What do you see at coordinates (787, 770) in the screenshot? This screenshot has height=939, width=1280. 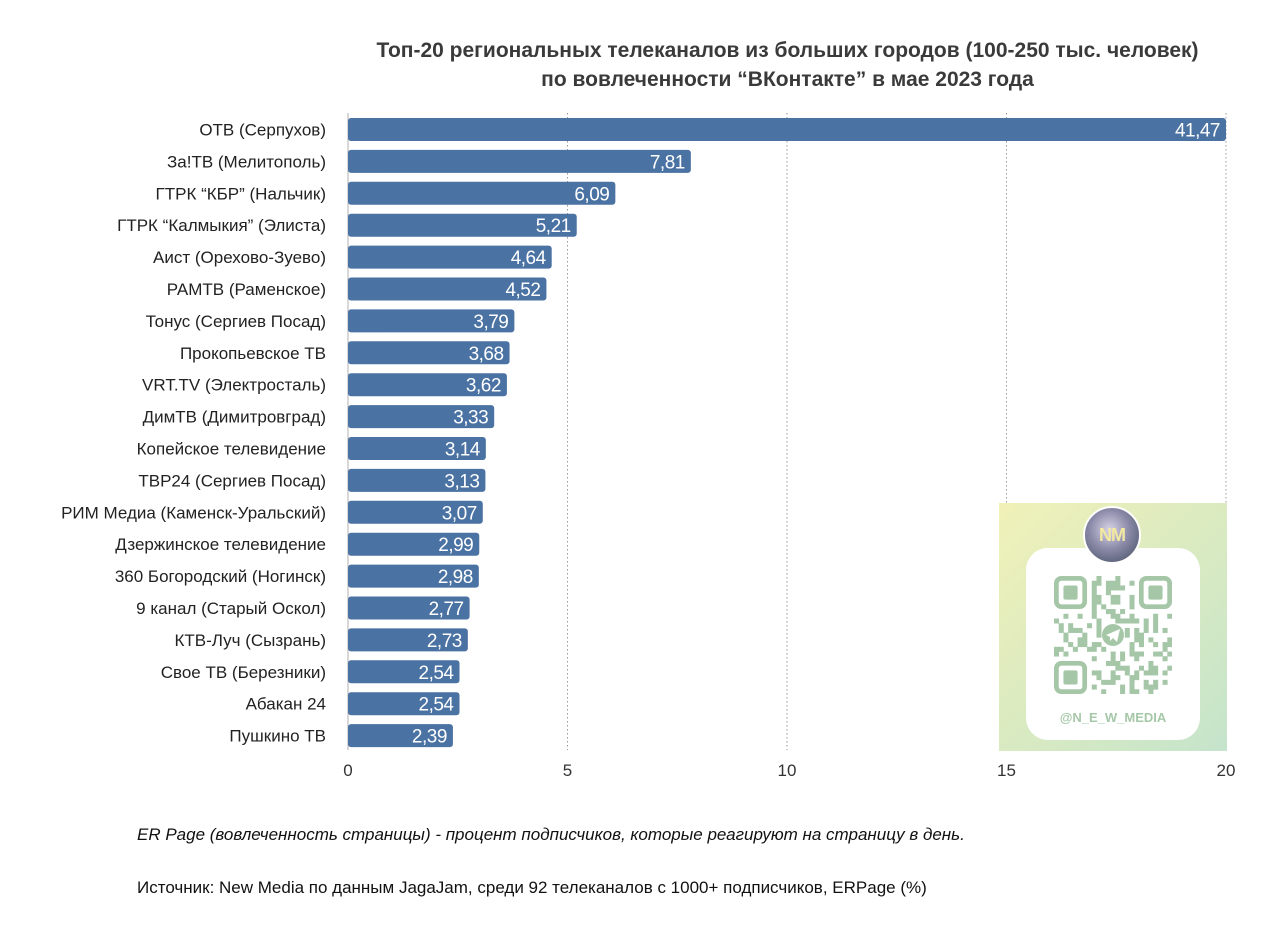 I see `x-tick-label: 10` at bounding box center [787, 770].